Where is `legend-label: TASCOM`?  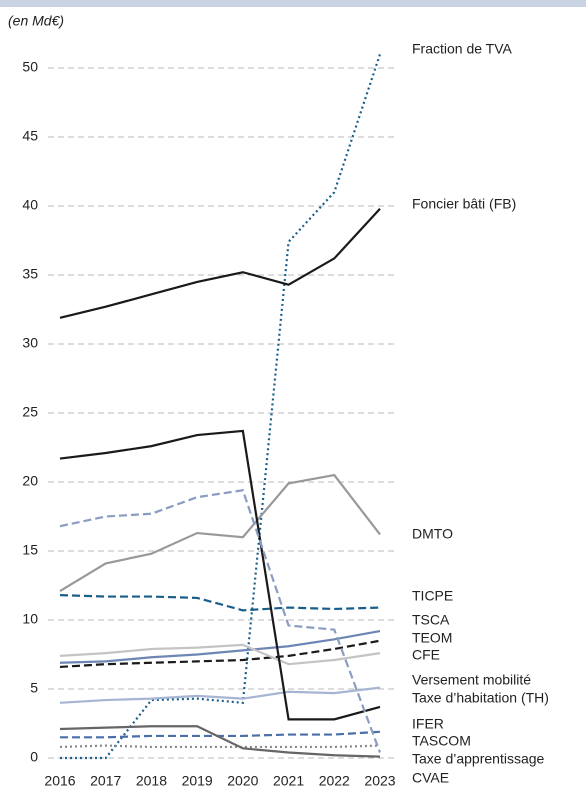
legend-label: TASCOM is located at coordinates (441, 741).